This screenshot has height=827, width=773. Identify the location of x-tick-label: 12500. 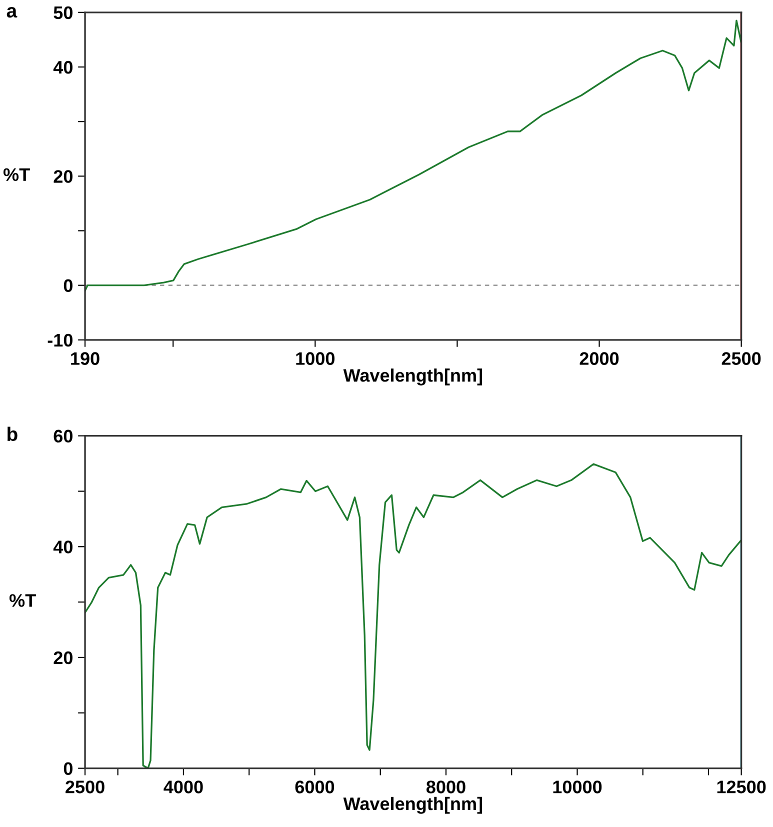
(741, 787).